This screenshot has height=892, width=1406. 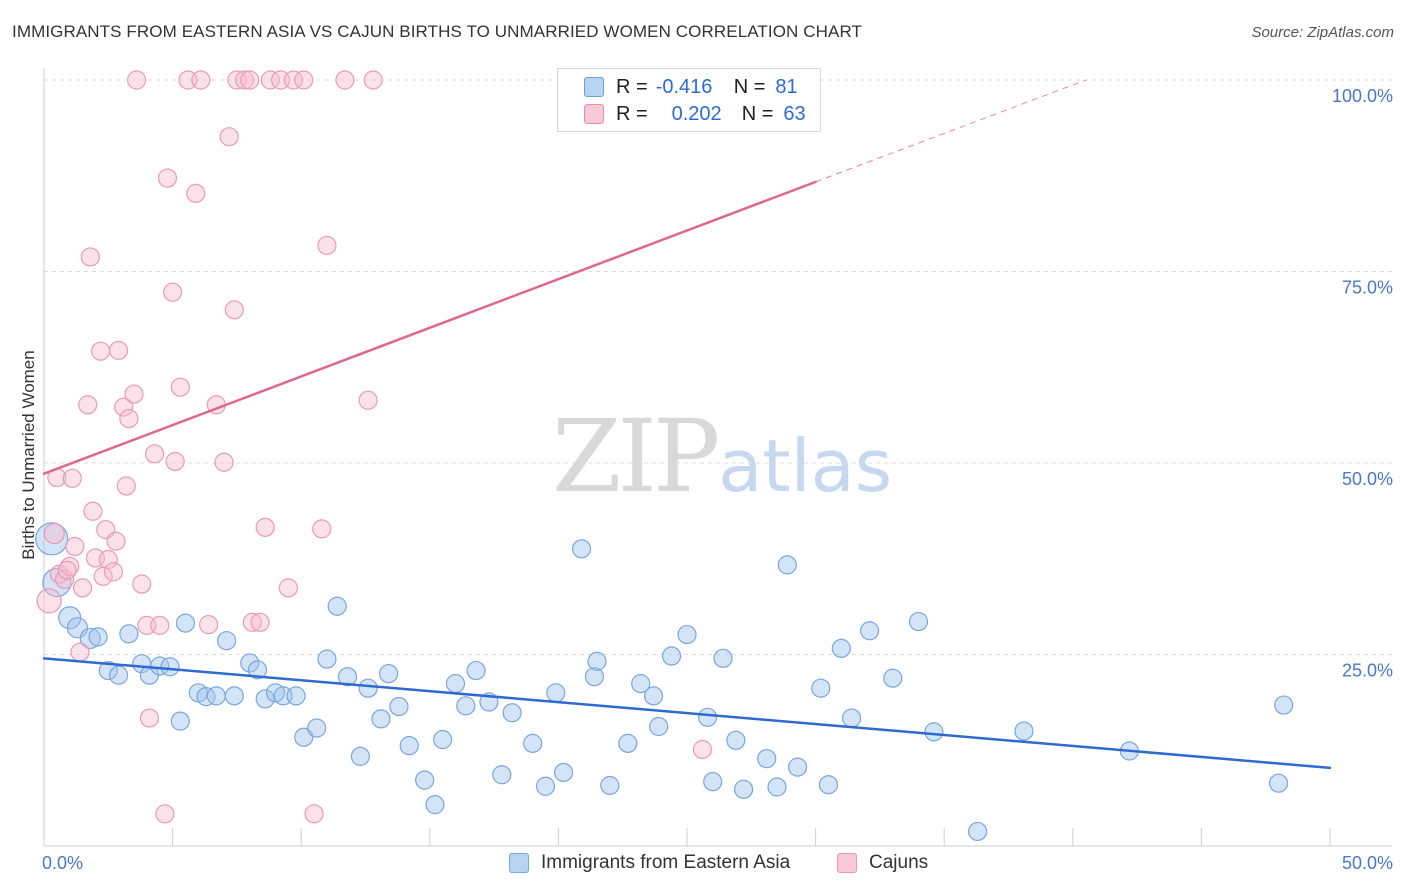 I want to click on series-legend: Immigrants from Eastern Asia Cajuns, so click(x=703, y=865).